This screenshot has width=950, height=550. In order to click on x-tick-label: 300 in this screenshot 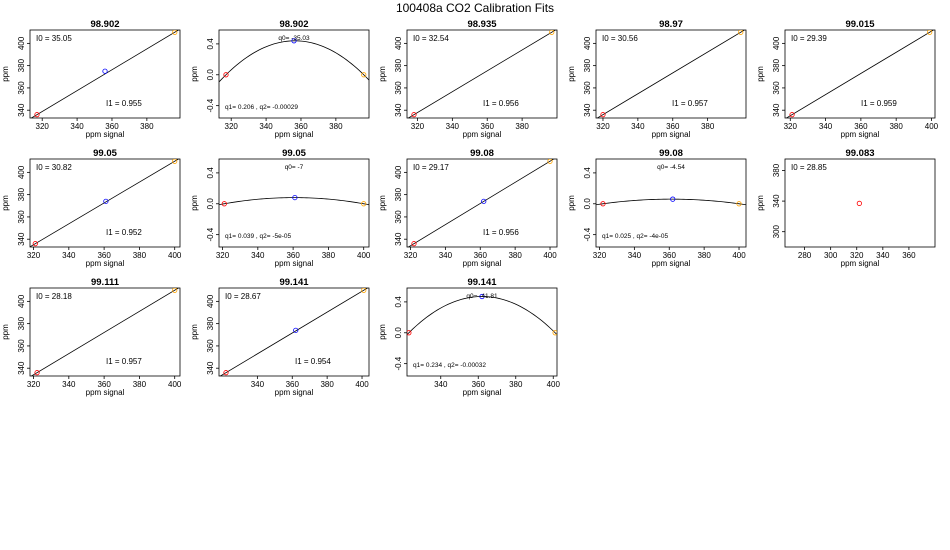, I will do `click(831, 255)`.